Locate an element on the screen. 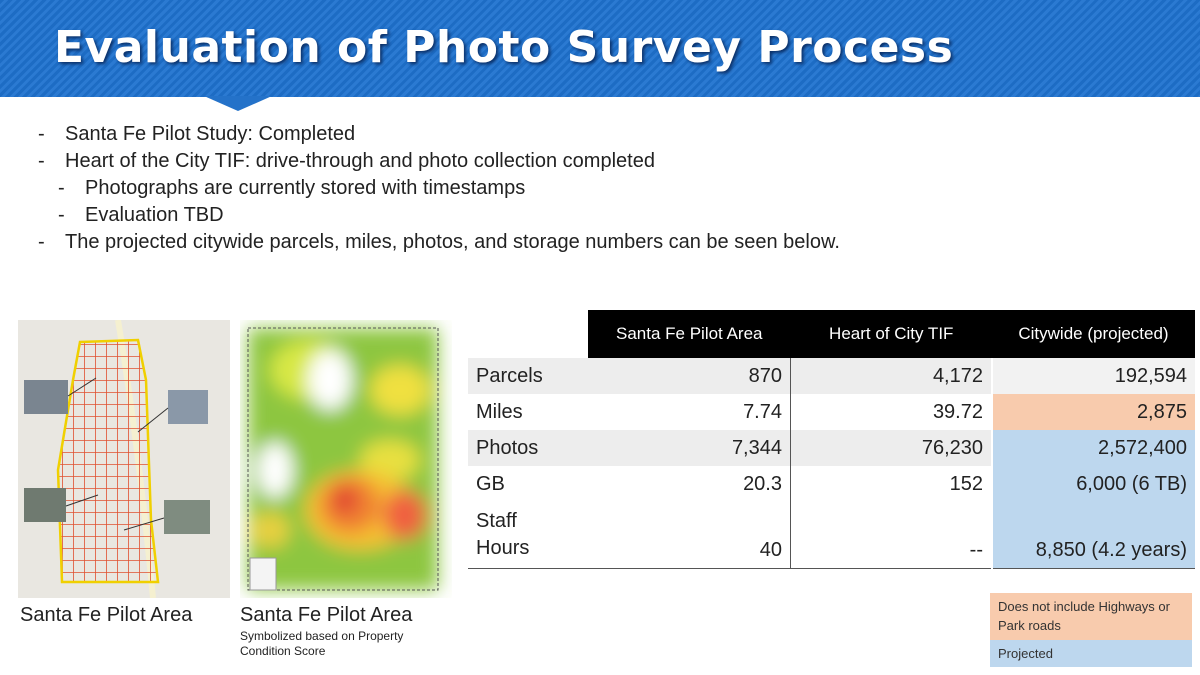 This screenshot has height=675, width=1200. table-cell: 7.74 is located at coordinates (689, 412).